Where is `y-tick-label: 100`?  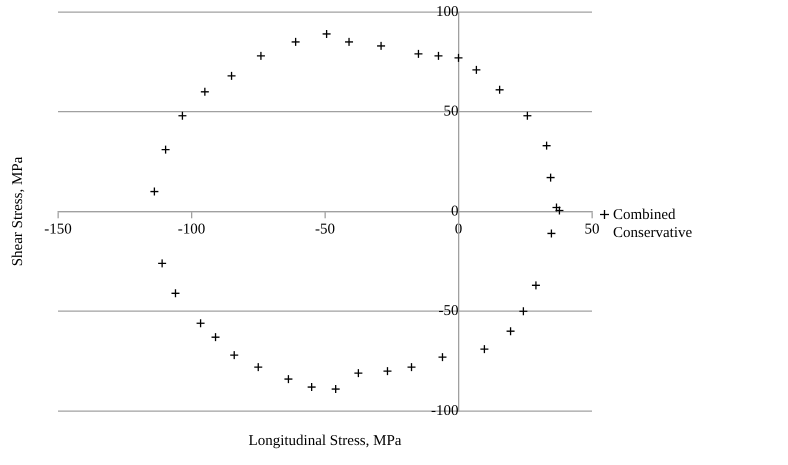 y-tick-label: 100 is located at coordinates (447, 12).